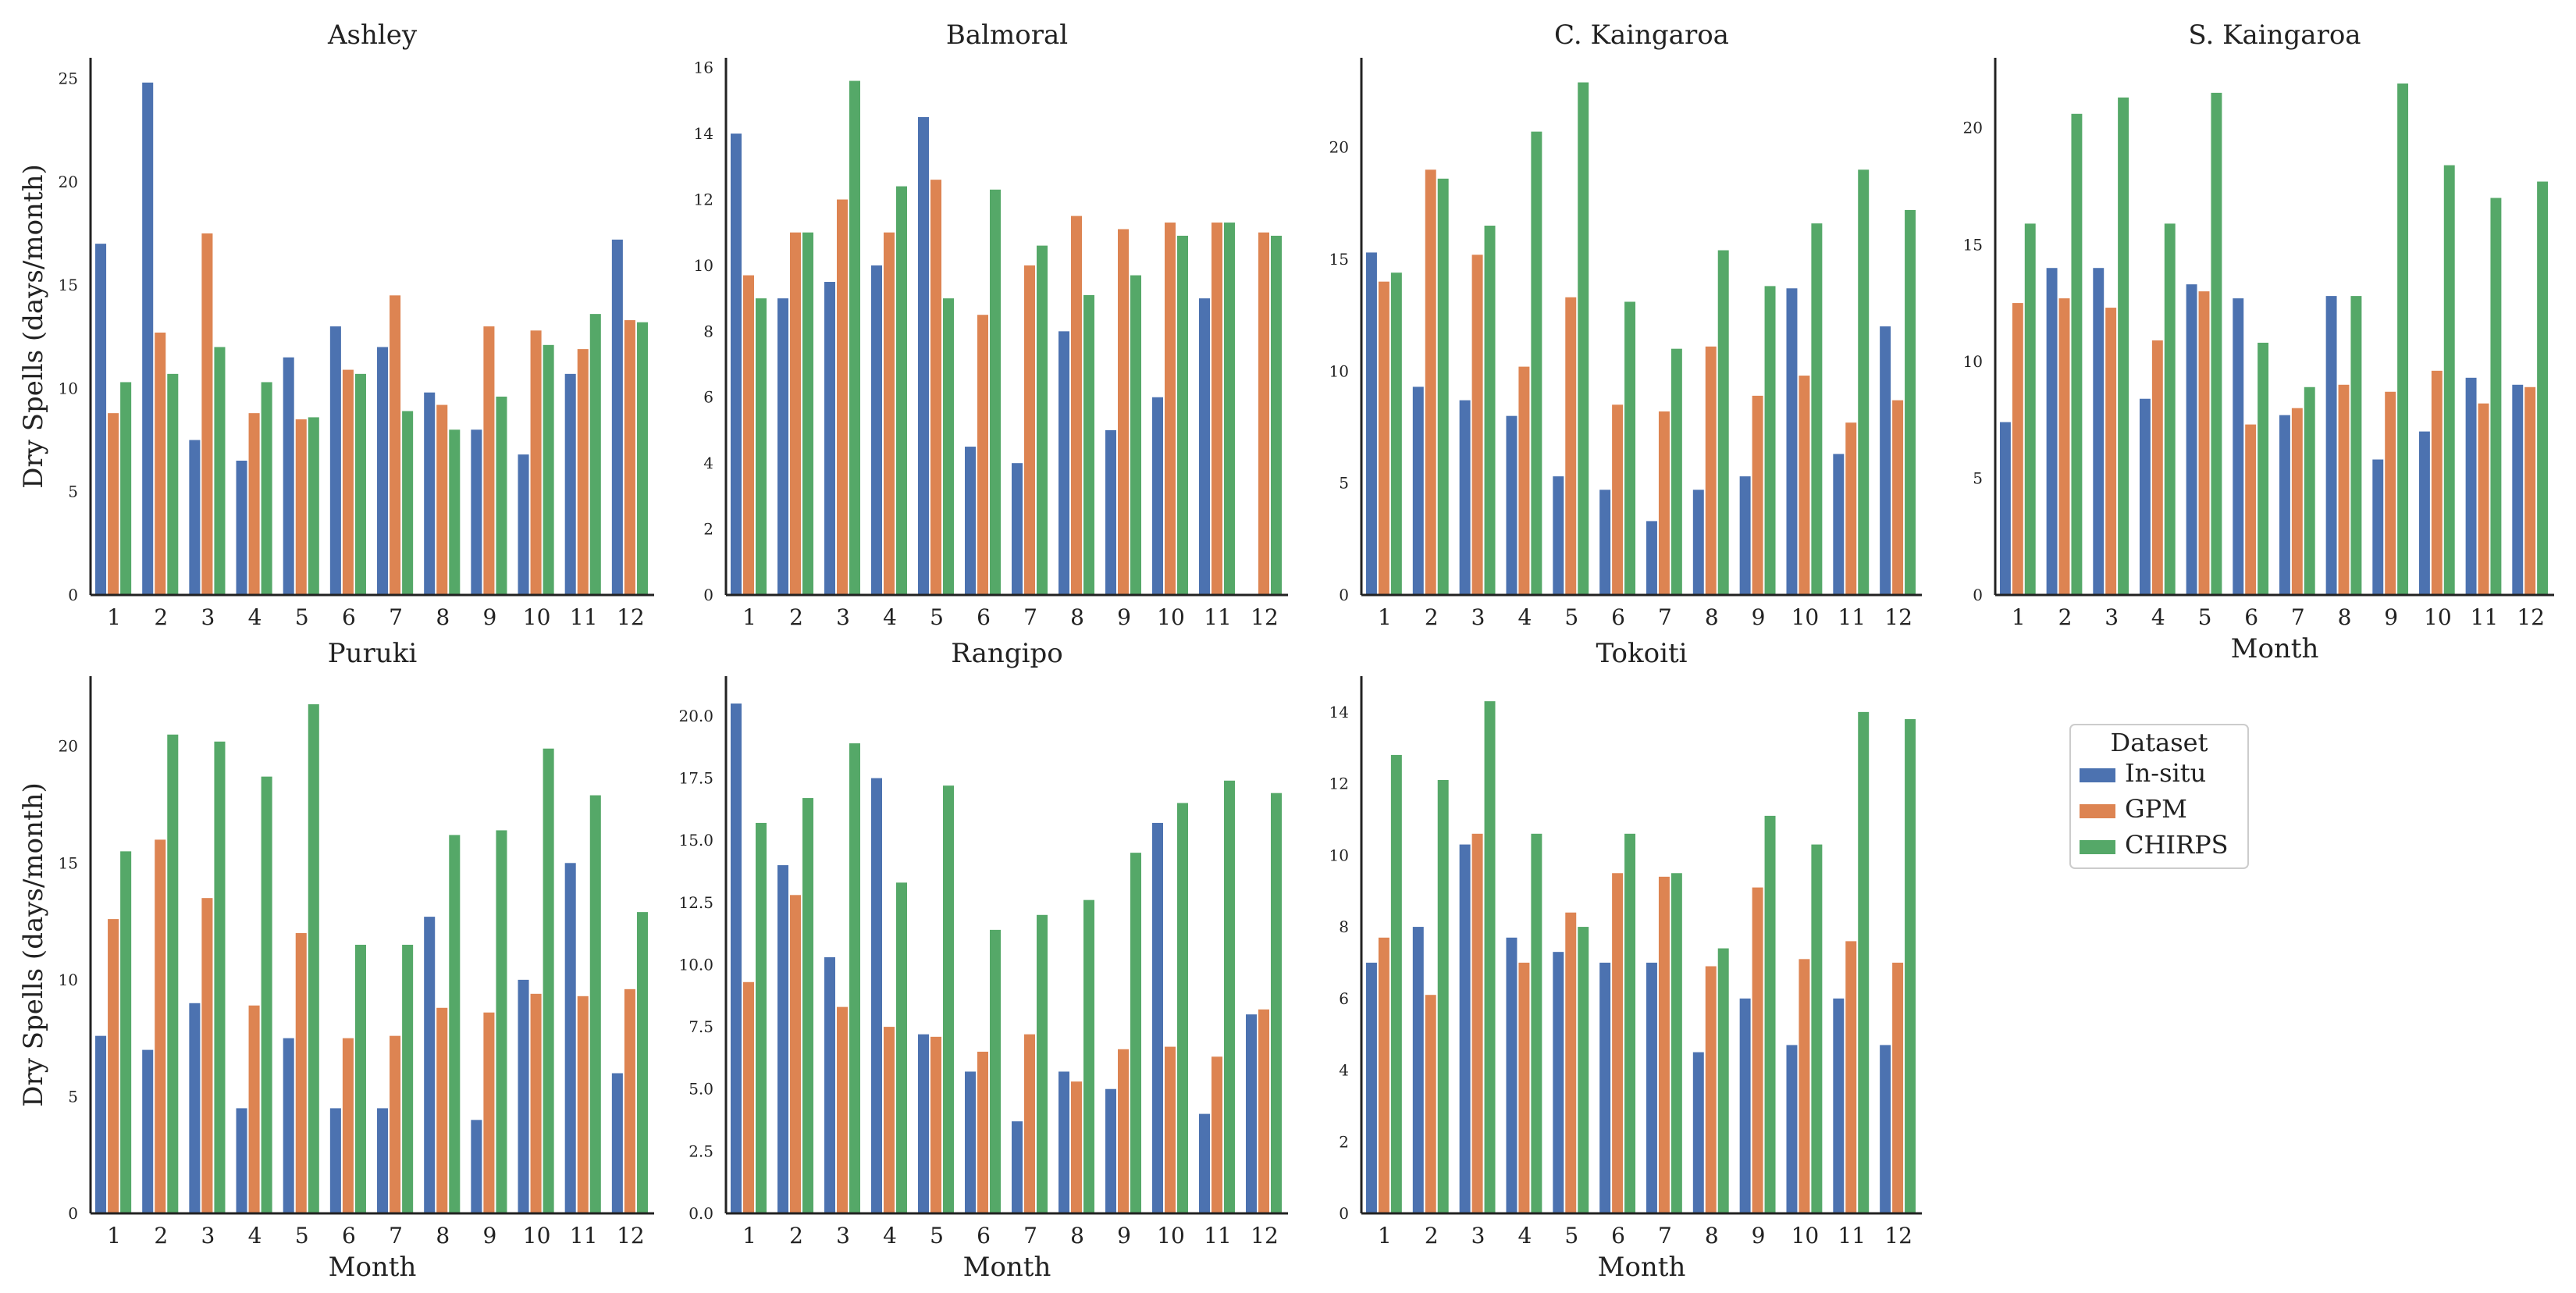 Image resolution: width=2576 pixels, height=1293 pixels. I want to click on panel-s-kaingaroa-xtick-label: 6, so click(2251, 617).